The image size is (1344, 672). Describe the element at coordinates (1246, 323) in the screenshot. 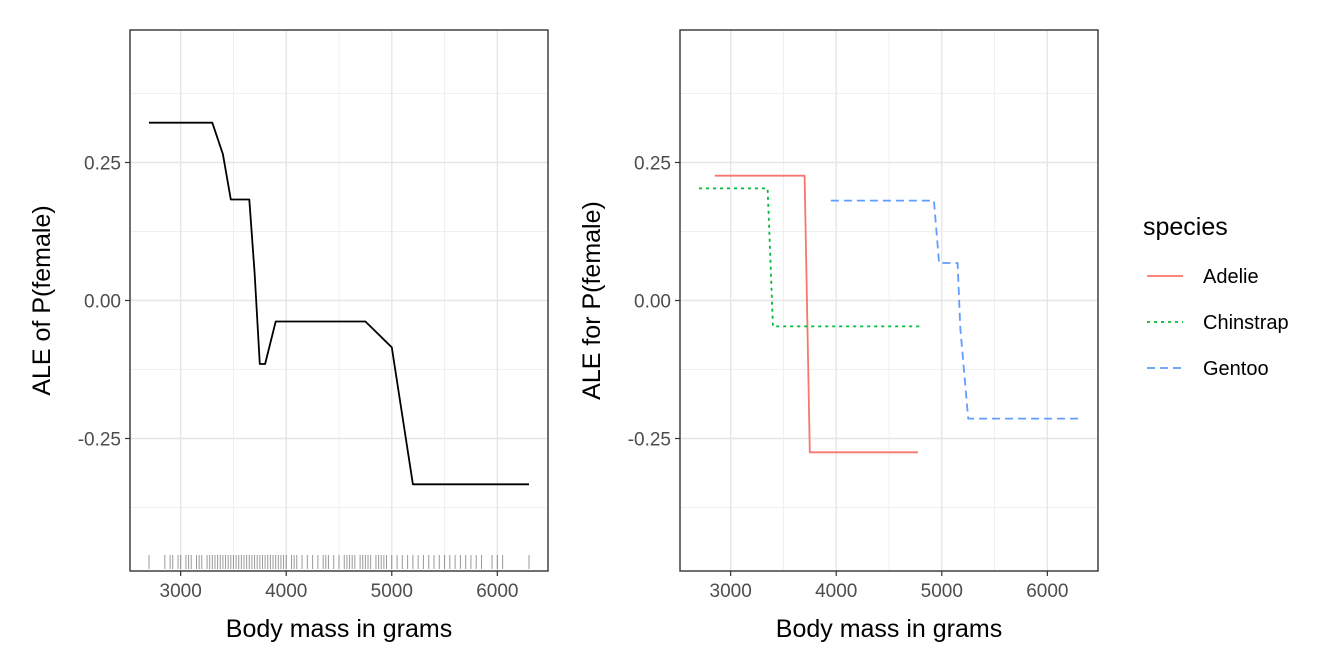

I see `legend-label-chinstrap: Chinstrap` at that location.